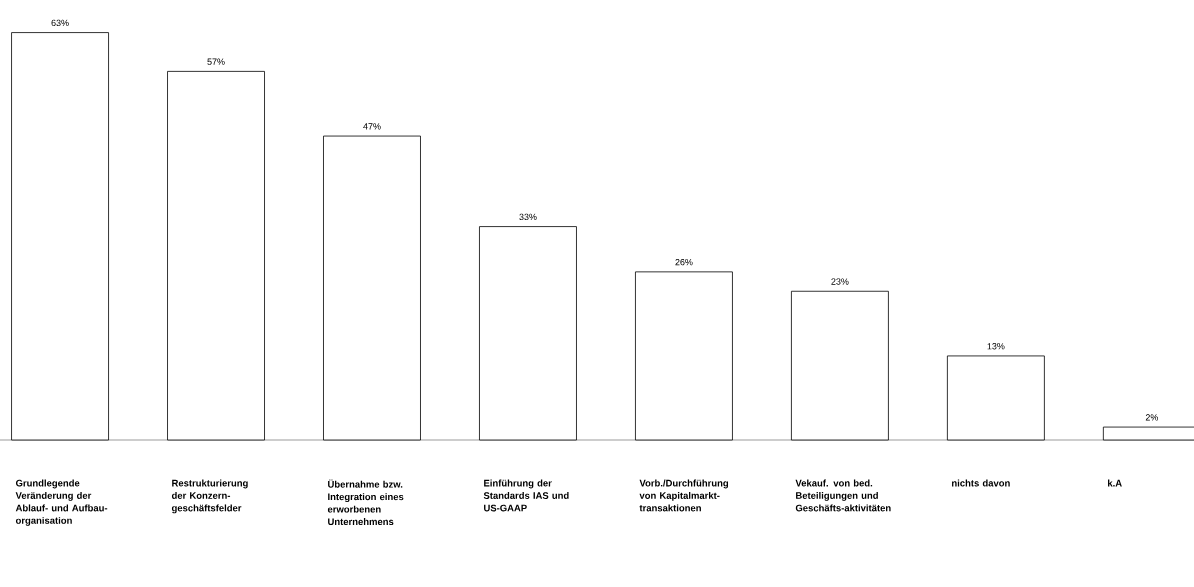  What do you see at coordinates (528, 217) in the screenshot?
I see `data-label: 33%` at bounding box center [528, 217].